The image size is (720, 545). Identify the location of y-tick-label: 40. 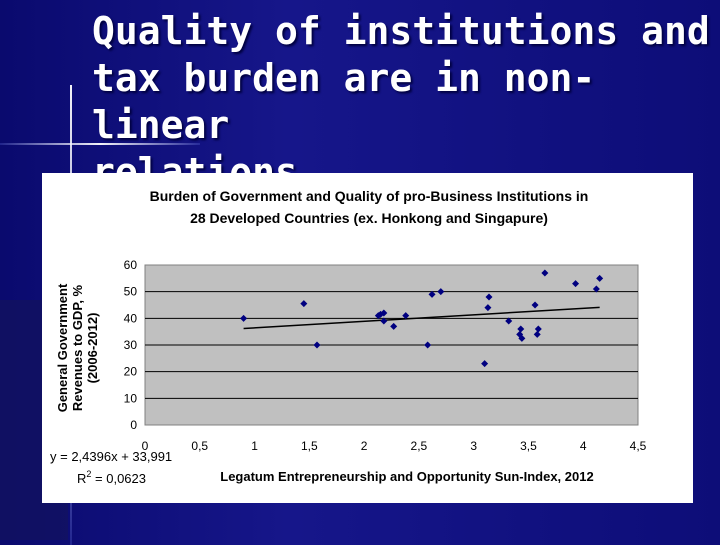
(131, 318).